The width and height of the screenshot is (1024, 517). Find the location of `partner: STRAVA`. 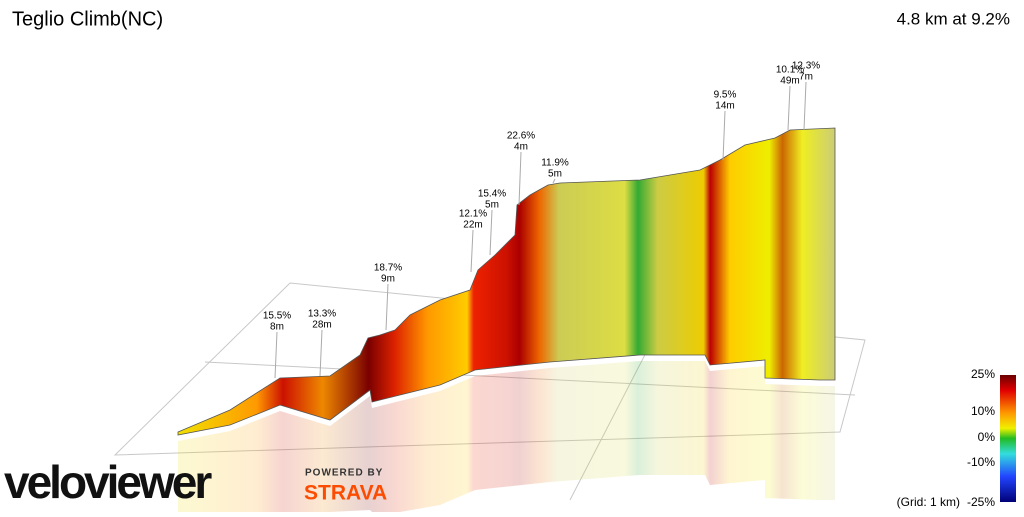

partner: STRAVA is located at coordinates (345, 493).